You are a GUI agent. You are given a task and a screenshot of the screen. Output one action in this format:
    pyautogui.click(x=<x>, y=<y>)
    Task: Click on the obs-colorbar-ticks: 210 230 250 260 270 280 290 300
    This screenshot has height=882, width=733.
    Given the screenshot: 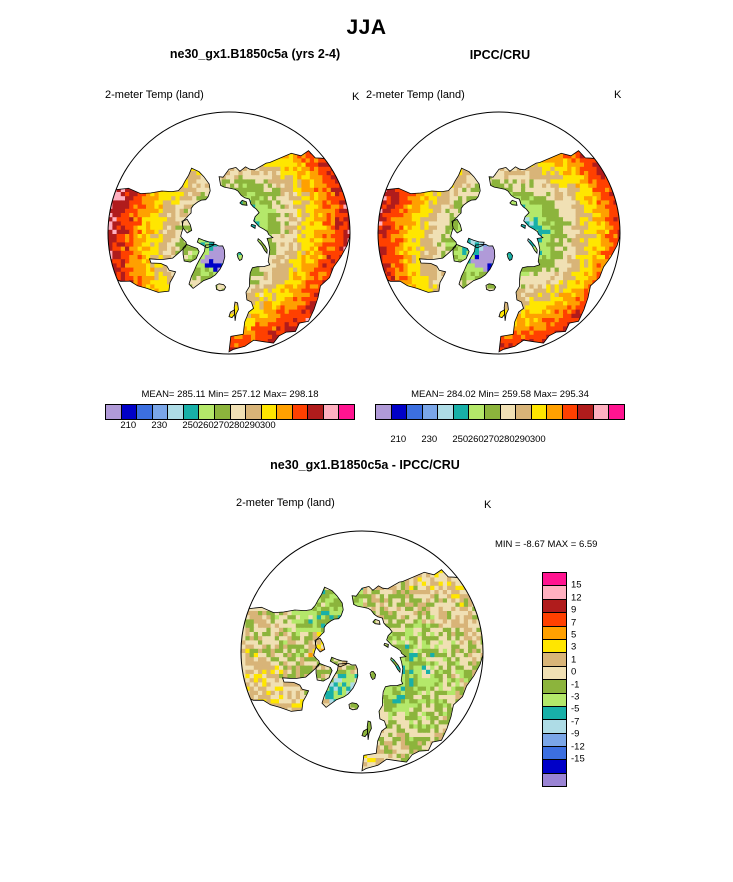 What is the action you would take?
    pyautogui.click(x=499, y=441)
    